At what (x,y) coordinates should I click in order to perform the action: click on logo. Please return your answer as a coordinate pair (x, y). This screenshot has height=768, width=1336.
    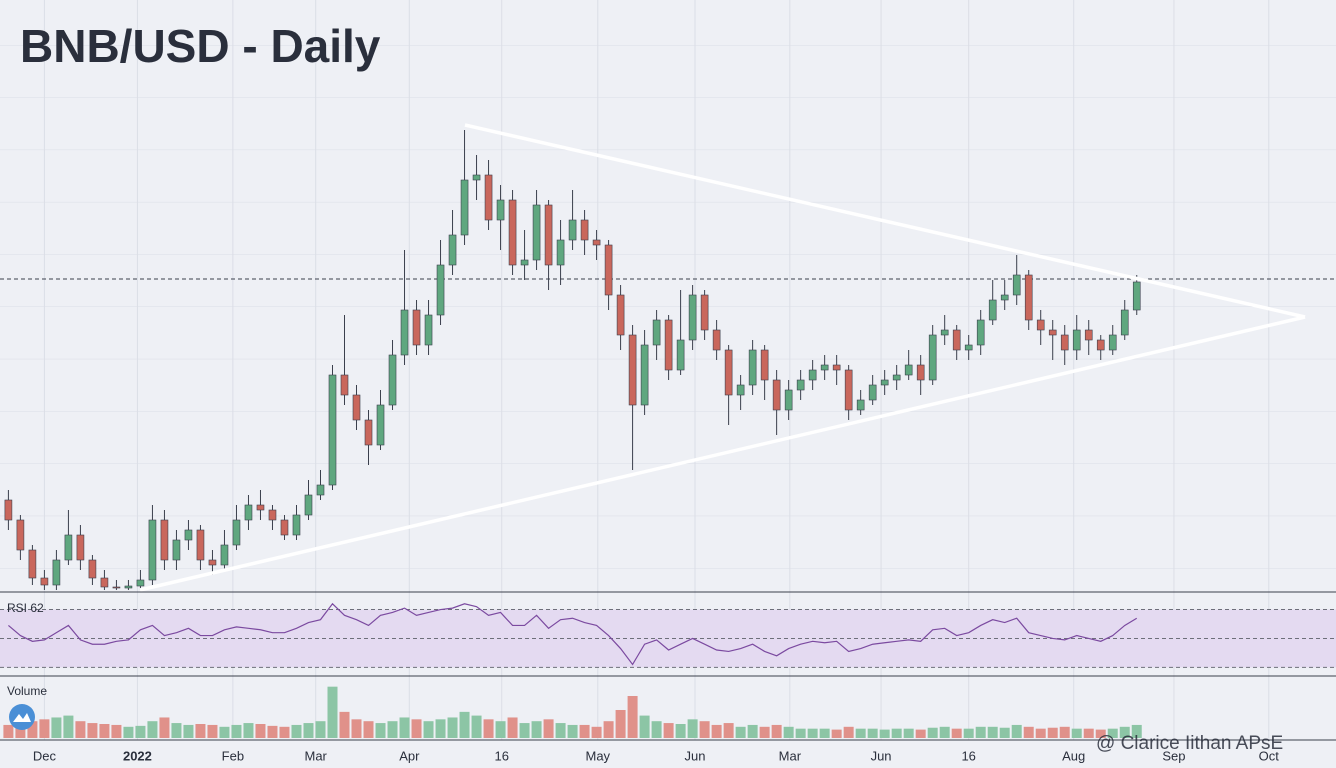
    Looking at the image, I should click on (22, 717).